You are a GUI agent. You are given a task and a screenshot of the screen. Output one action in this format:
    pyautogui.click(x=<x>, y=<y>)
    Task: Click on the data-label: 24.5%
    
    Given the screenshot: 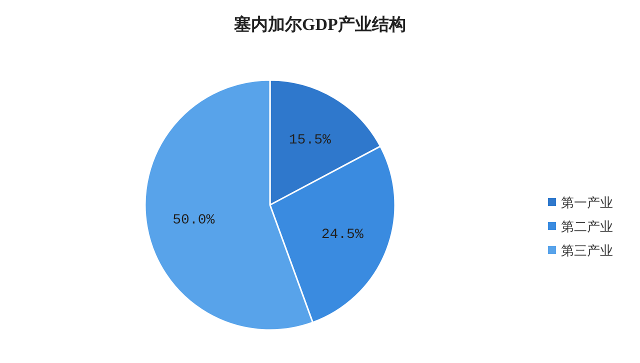 What is the action you would take?
    pyautogui.click(x=342, y=234)
    